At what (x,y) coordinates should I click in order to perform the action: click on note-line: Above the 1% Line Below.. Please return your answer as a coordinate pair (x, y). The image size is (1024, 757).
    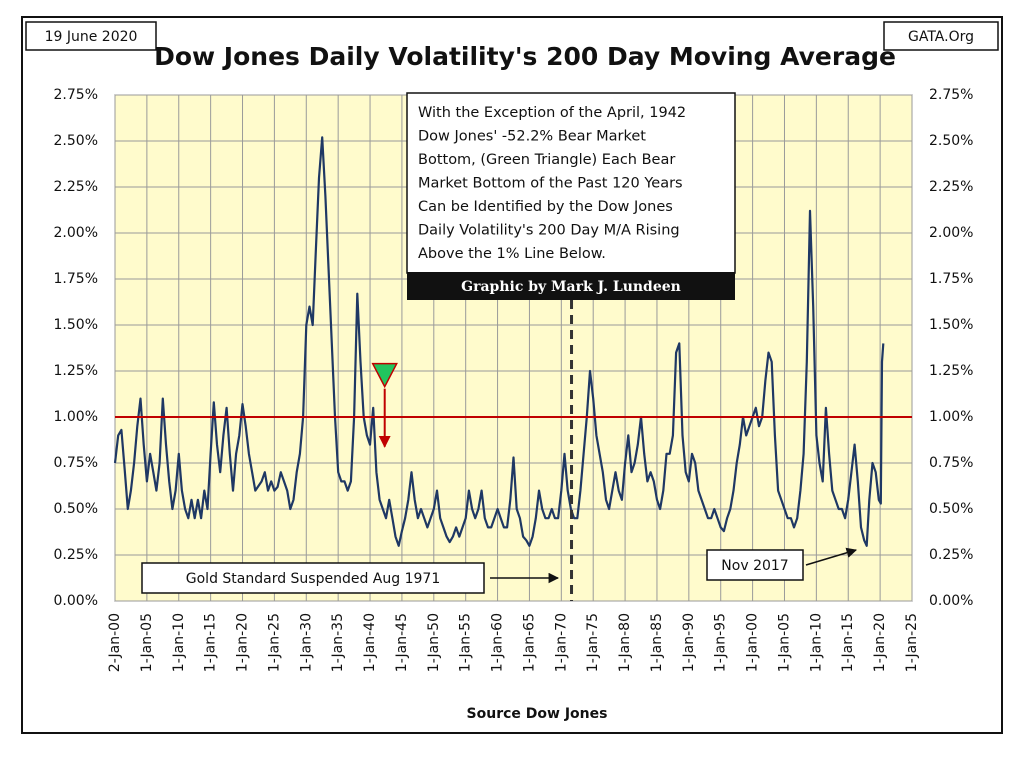
    Looking at the image, I should click on (512, 254).